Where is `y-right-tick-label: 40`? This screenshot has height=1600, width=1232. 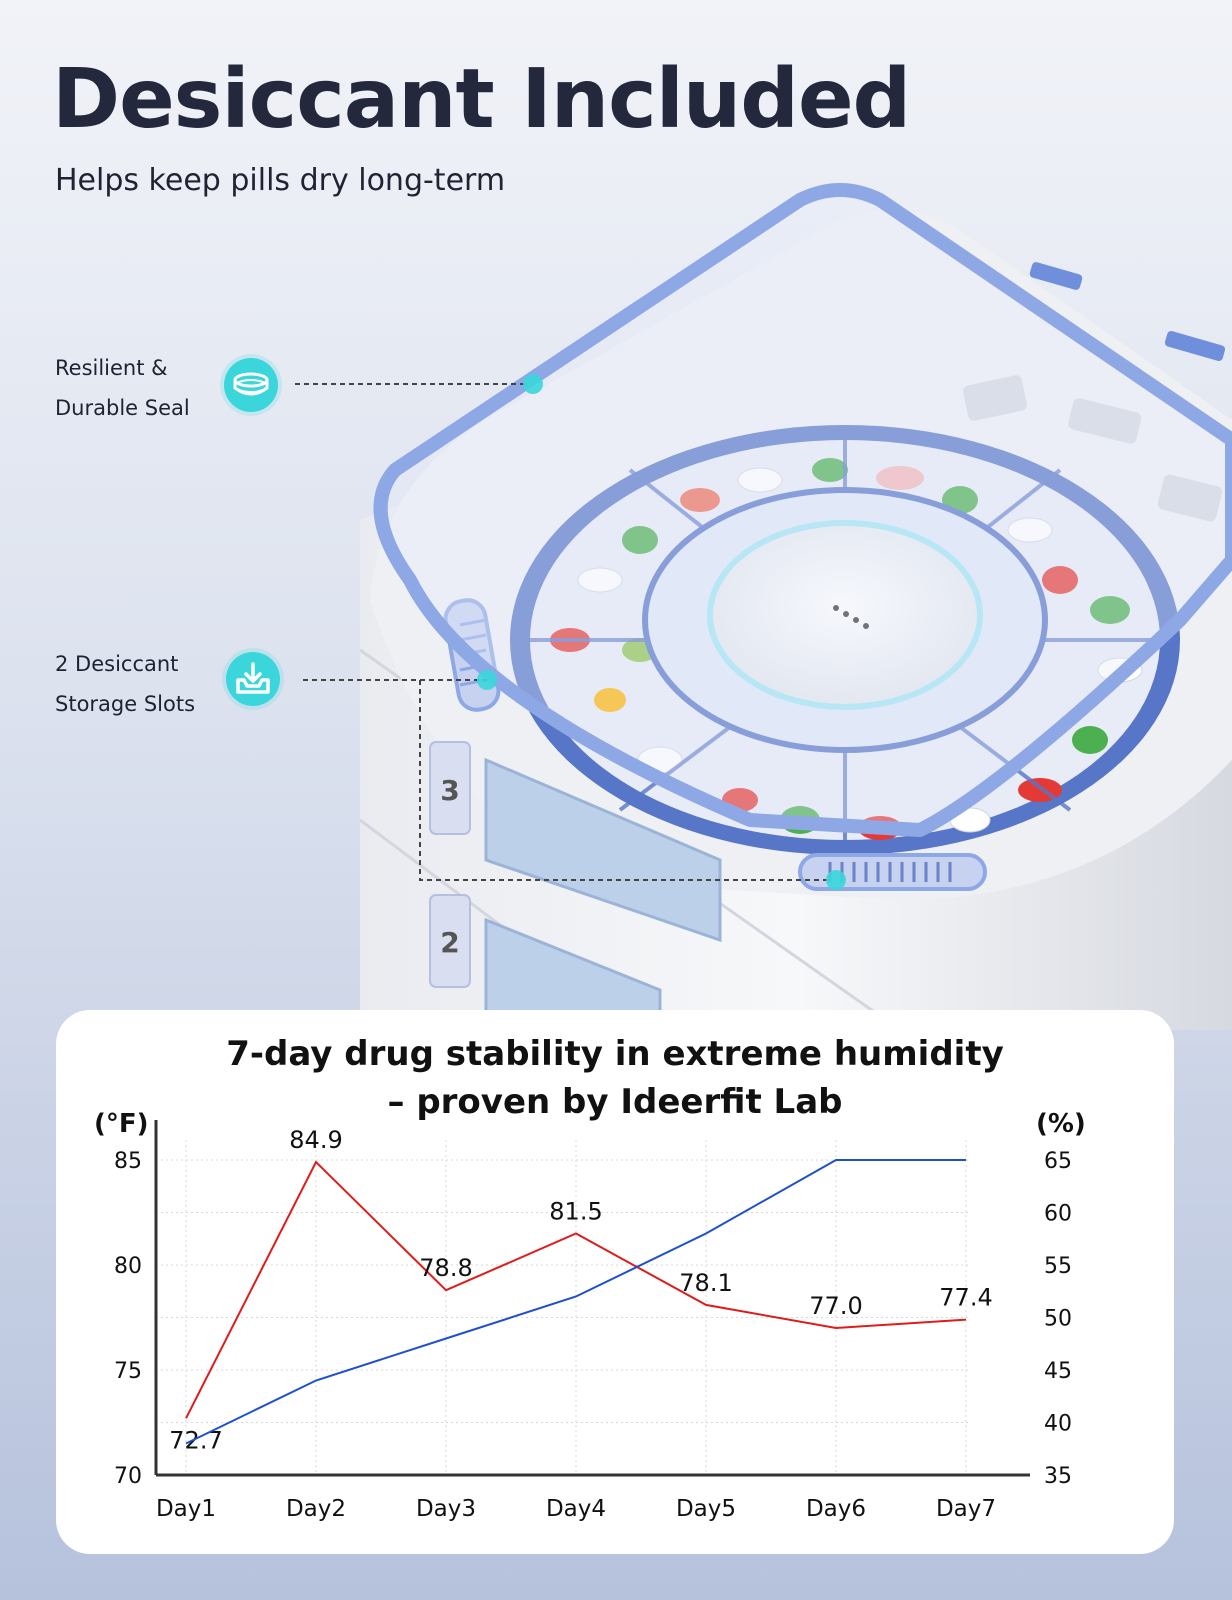 y-right-tick-label: 40 is located at coordinates (1058, 1424).